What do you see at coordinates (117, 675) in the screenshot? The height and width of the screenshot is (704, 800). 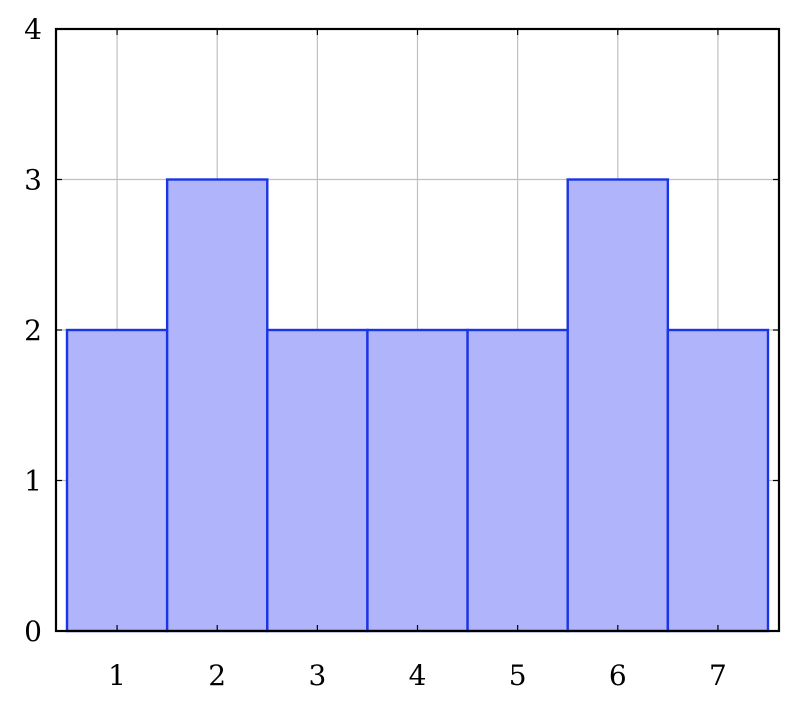 I see `x-tick-label-1: 1` at bounding box center [117, 675].